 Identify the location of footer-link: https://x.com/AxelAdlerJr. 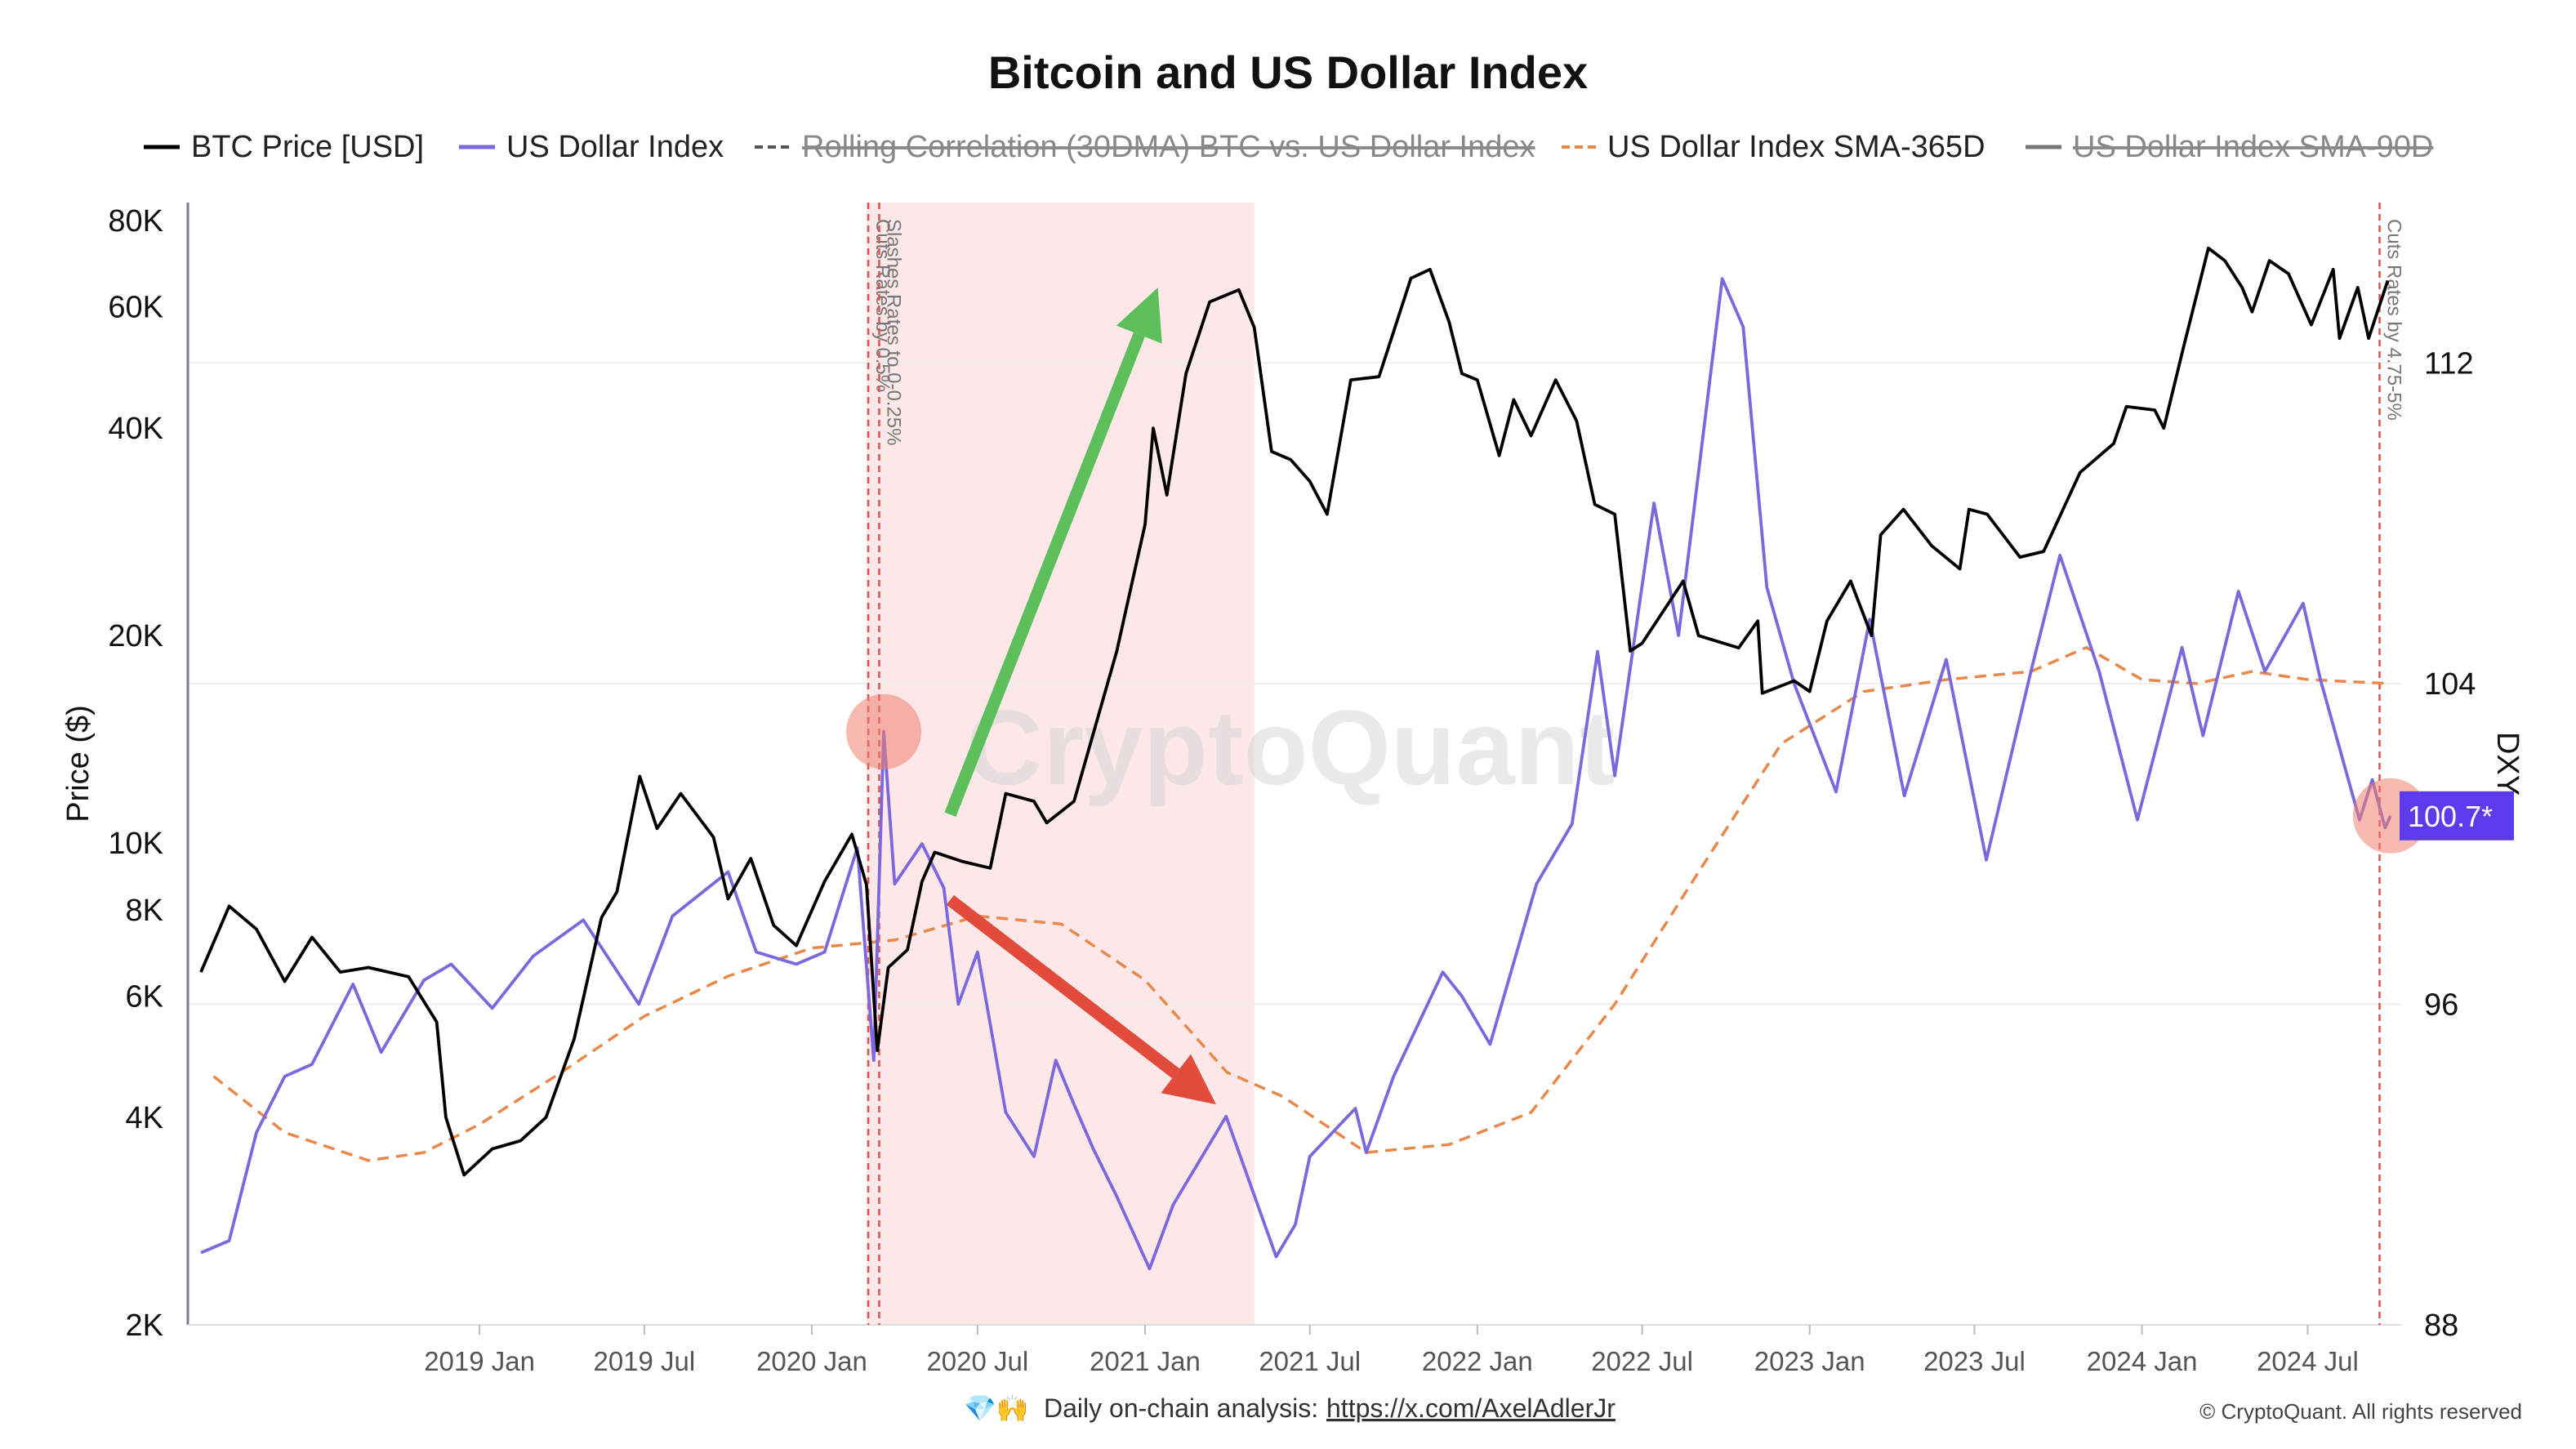
(1471, 1408).